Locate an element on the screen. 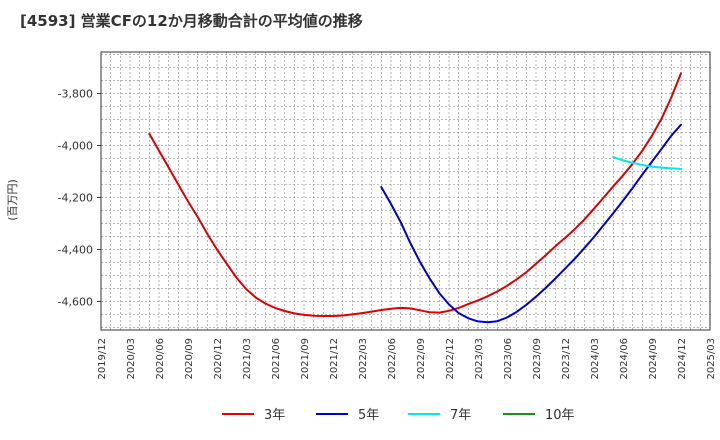 This screenshot has height=440, width=720. x-tick-label: 2024/06 is located at coordinates (624, 359).